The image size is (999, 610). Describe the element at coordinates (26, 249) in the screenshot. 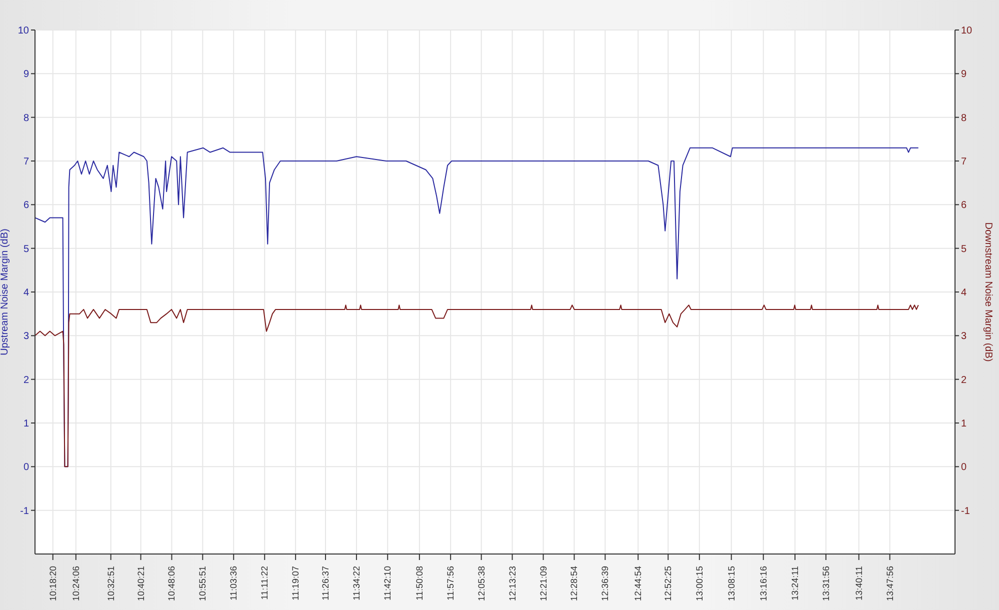

I see `y-tick-label: 5` at that location.